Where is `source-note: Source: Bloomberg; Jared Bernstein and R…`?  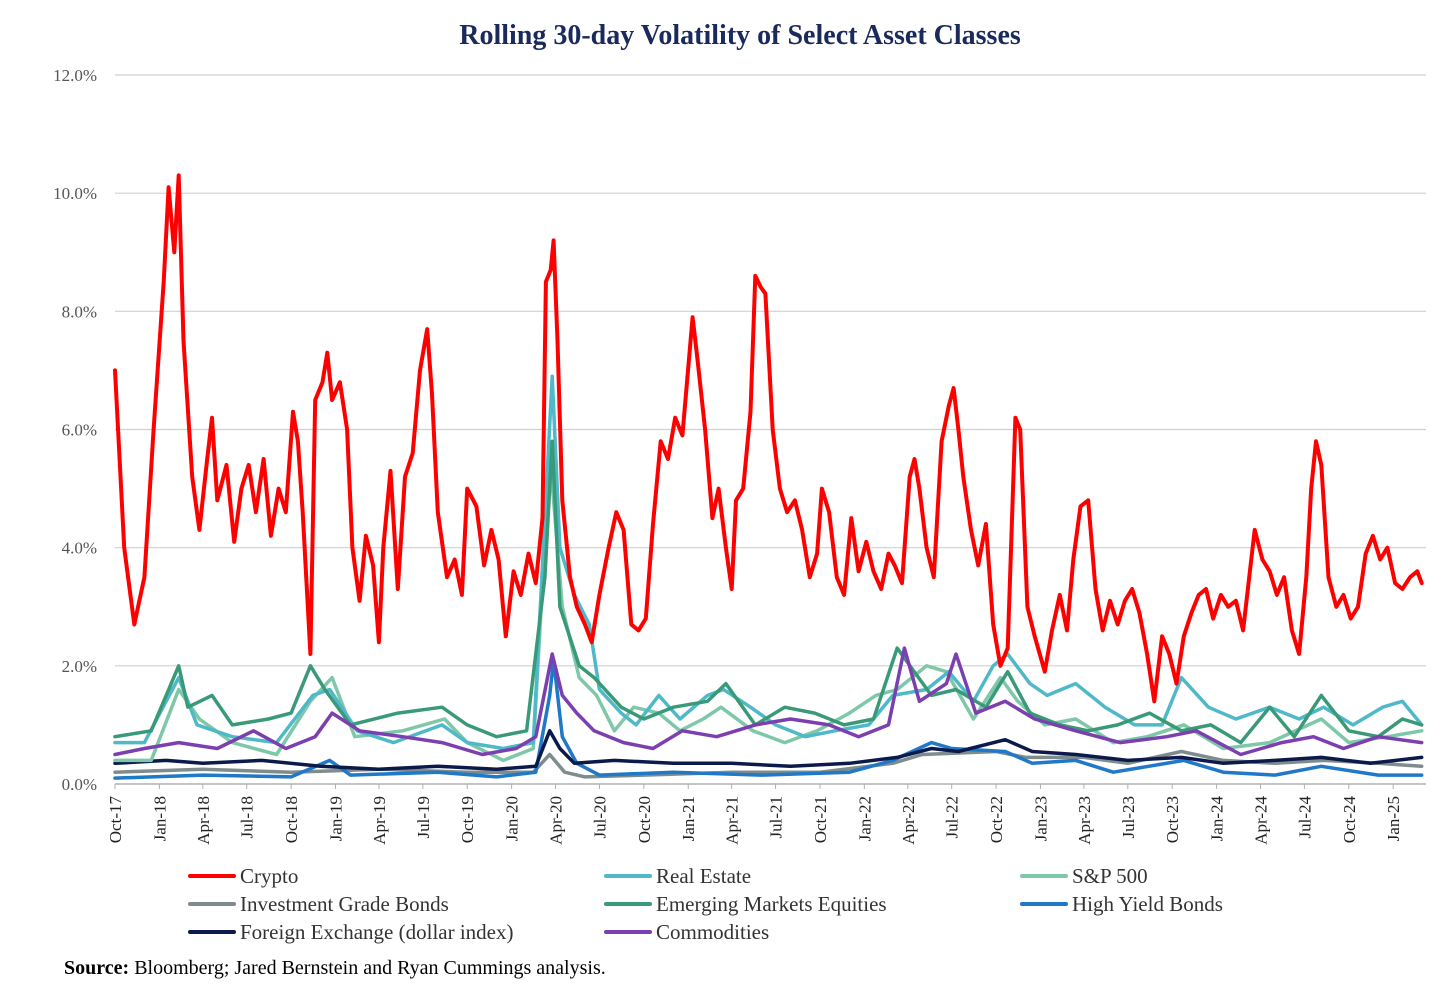
source-note: Source: Bloomberg; Jared Bernstein and R… is located at coordinates (335, 968).